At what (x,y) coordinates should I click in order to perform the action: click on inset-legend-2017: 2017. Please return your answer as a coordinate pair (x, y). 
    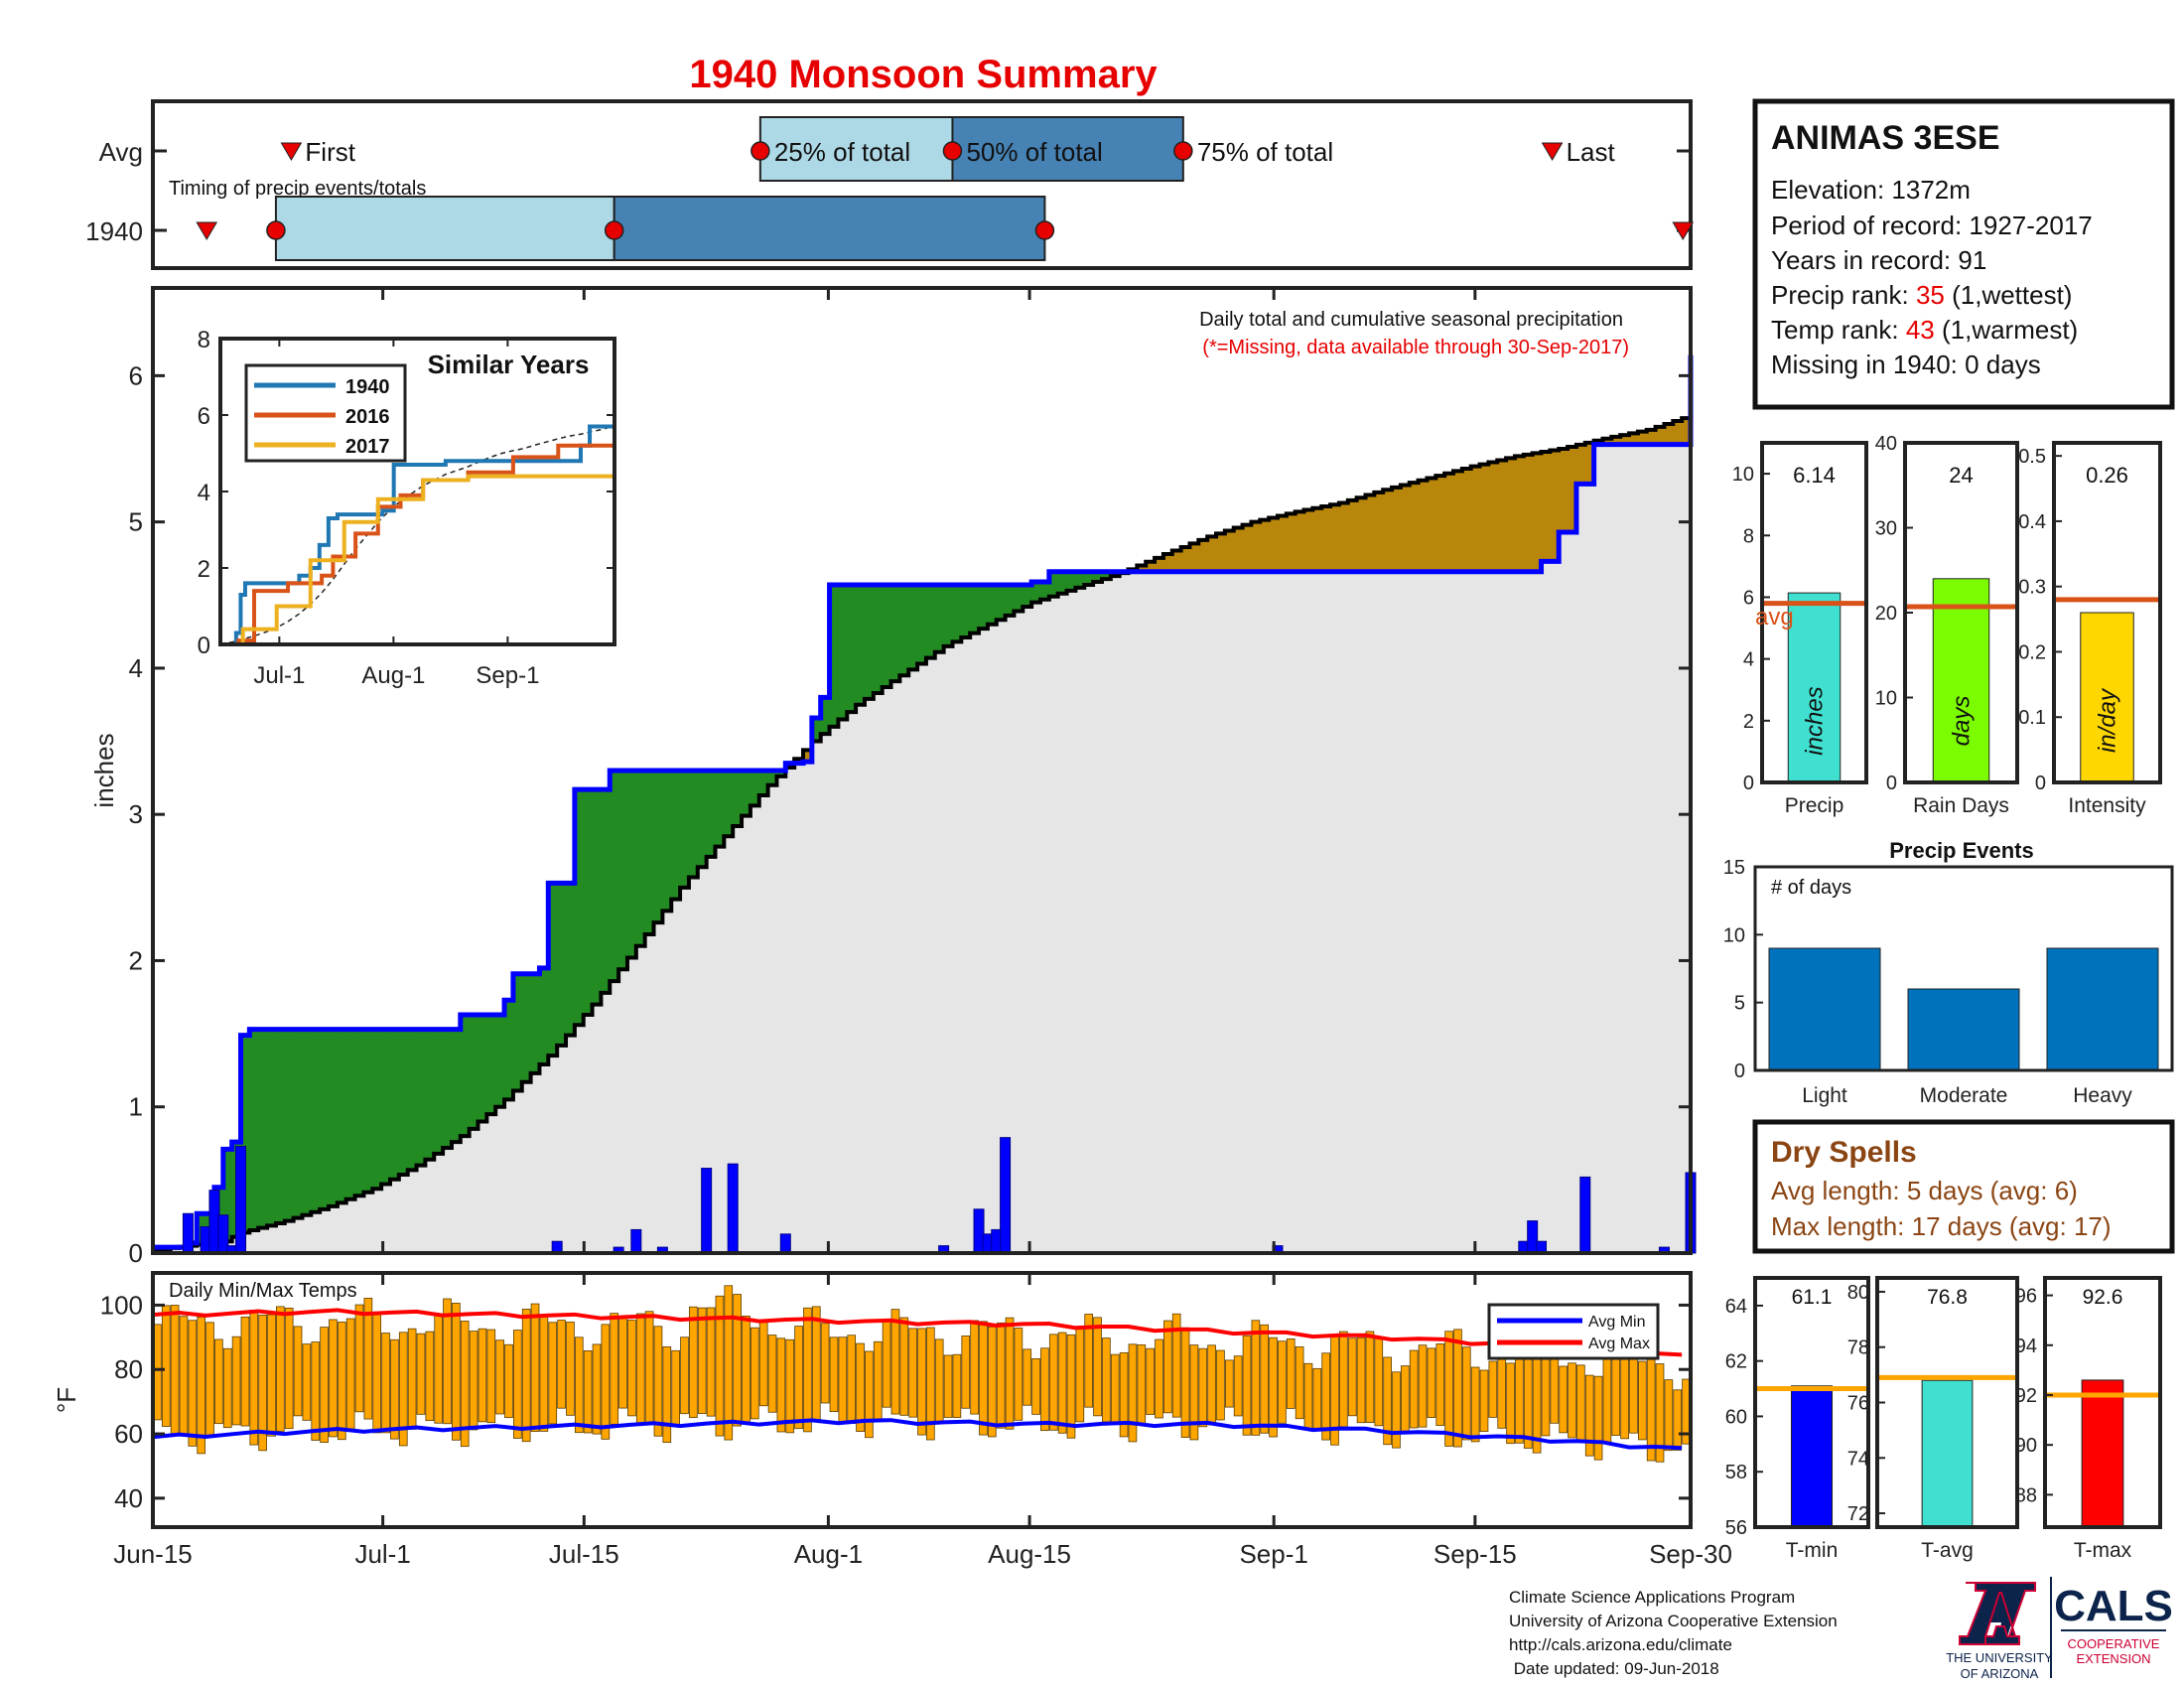
    Looking at the image, I should click on (367, 447).